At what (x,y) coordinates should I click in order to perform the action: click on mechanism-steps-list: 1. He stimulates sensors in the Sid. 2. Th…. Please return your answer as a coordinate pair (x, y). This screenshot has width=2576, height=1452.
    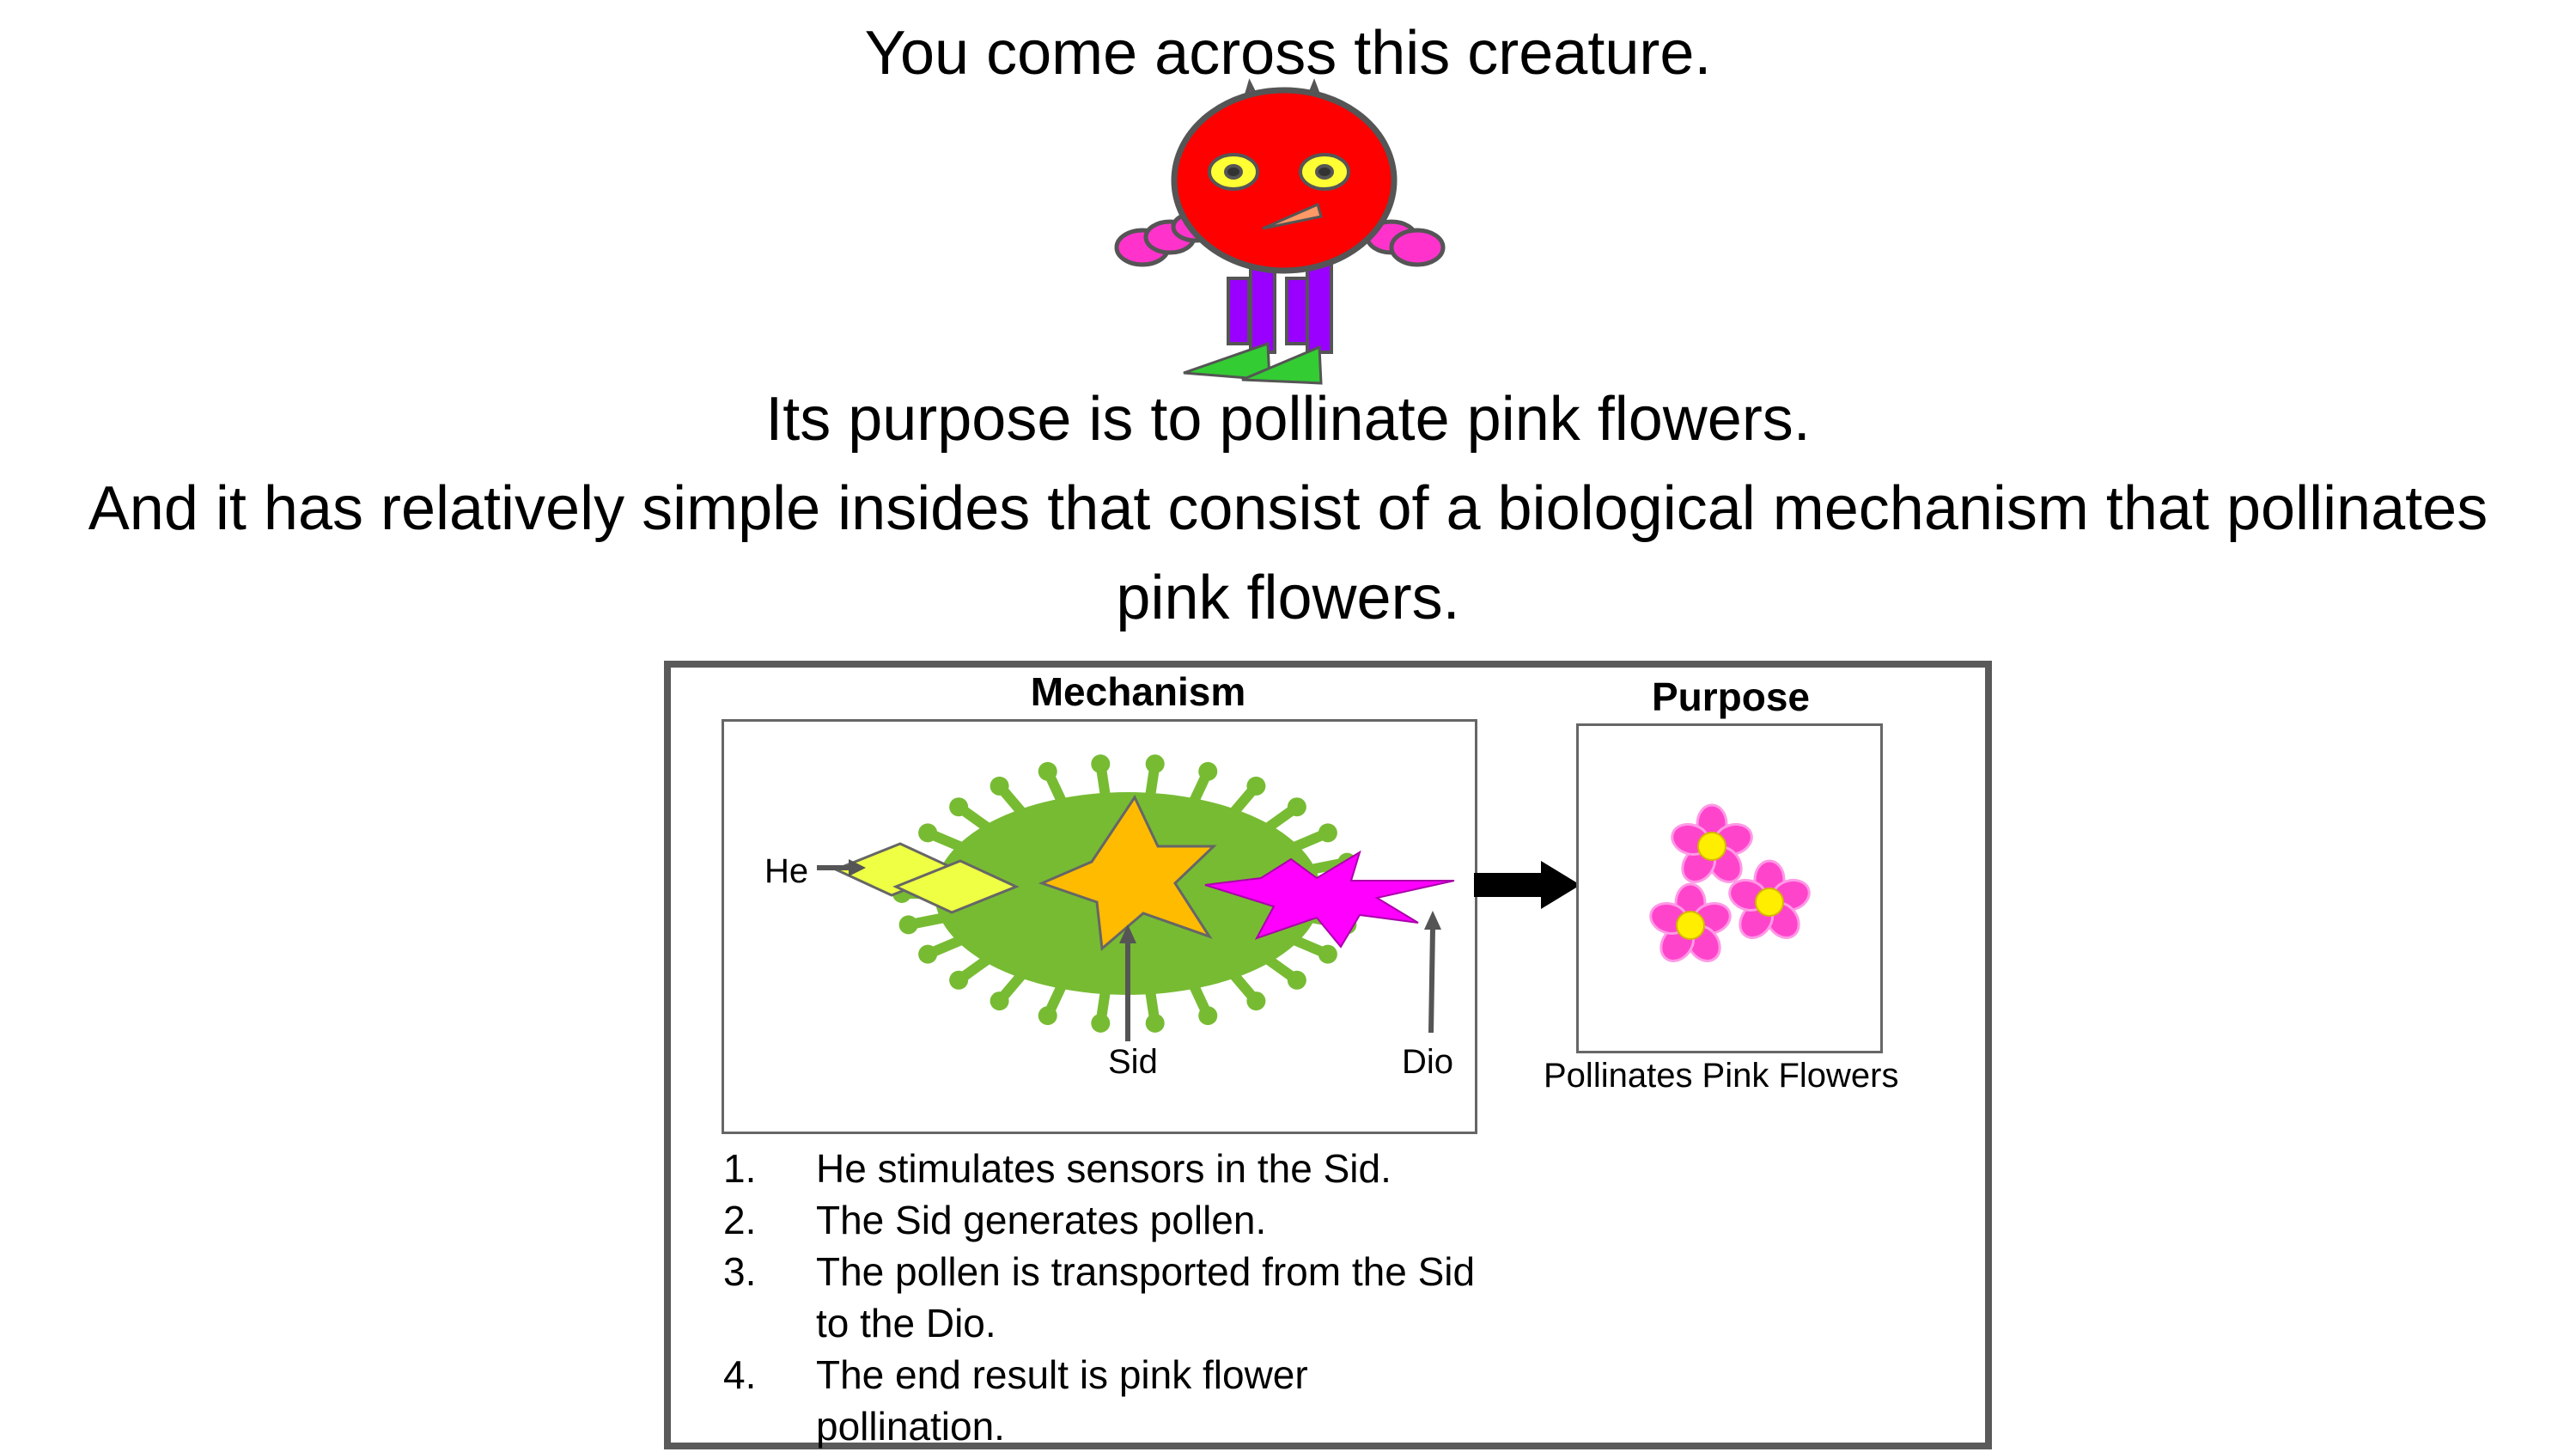
    Looking at the image, I should click on (1109, 1297).